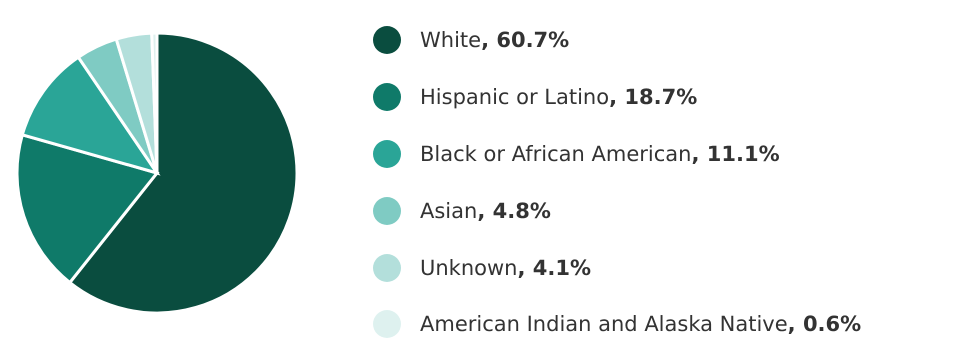 This screenshot has width=975, height=344. What do you see at coordinates (554, 268) in the screenshot?
I see `data-label: , 4.1%` at bounding box center [554, 268].